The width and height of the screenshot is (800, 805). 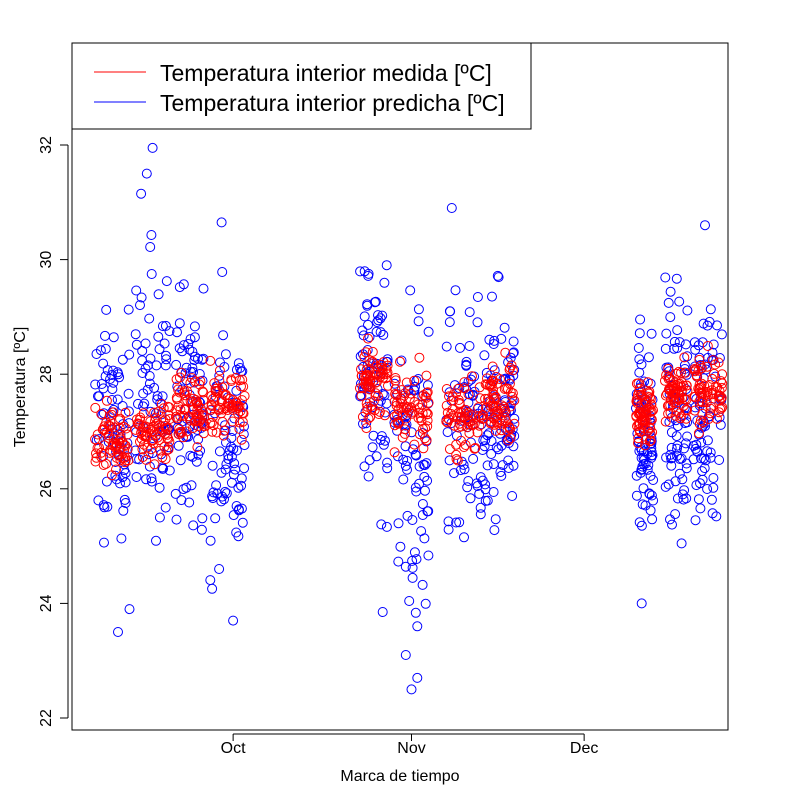 I want to click on y-tick-label: 26, so click(x=46, y=489).